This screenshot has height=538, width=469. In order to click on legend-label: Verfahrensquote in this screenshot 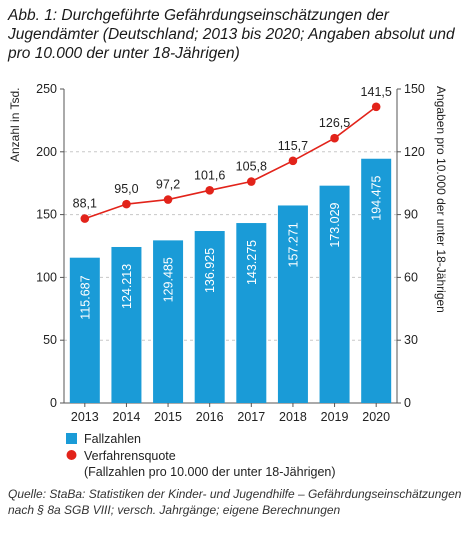, I will do `click(130, 456)`.